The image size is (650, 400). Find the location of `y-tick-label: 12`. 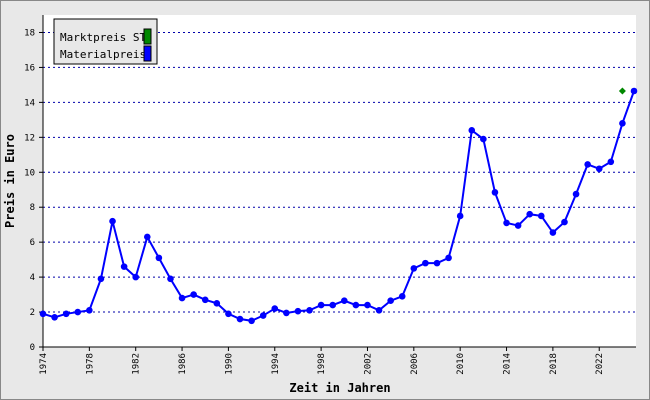

y-tick-label: 12 is located at coordinates (29, 138).